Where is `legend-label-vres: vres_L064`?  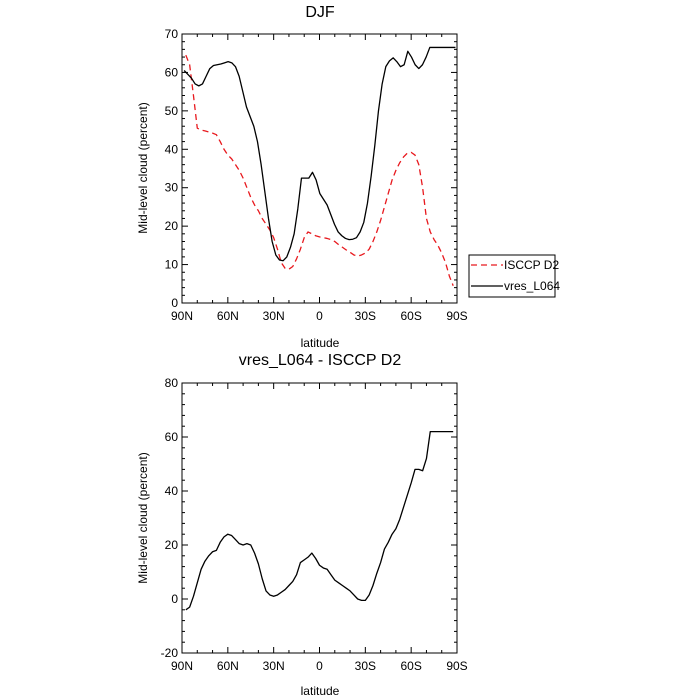
legend-label-vres: vres_L064 is located at coordinates (532, 286).